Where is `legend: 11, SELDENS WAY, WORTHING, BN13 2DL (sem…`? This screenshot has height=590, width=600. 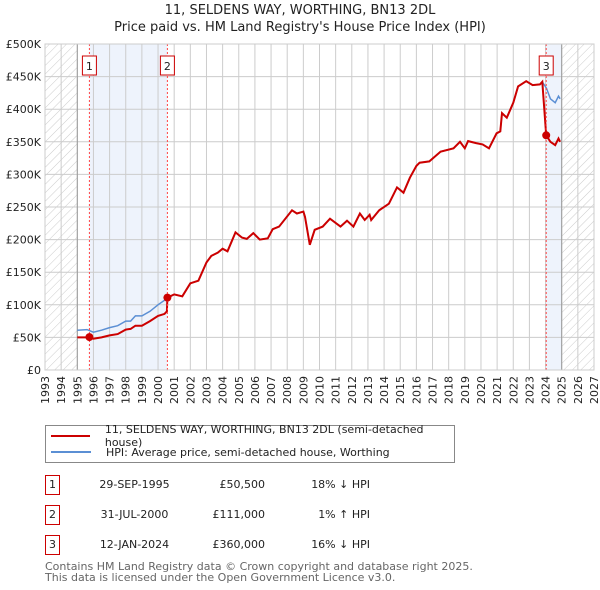
legend: 11, SELDENS WAY, WORTHING, BN13 2DL (sem… is located at coordinates (250, 443).